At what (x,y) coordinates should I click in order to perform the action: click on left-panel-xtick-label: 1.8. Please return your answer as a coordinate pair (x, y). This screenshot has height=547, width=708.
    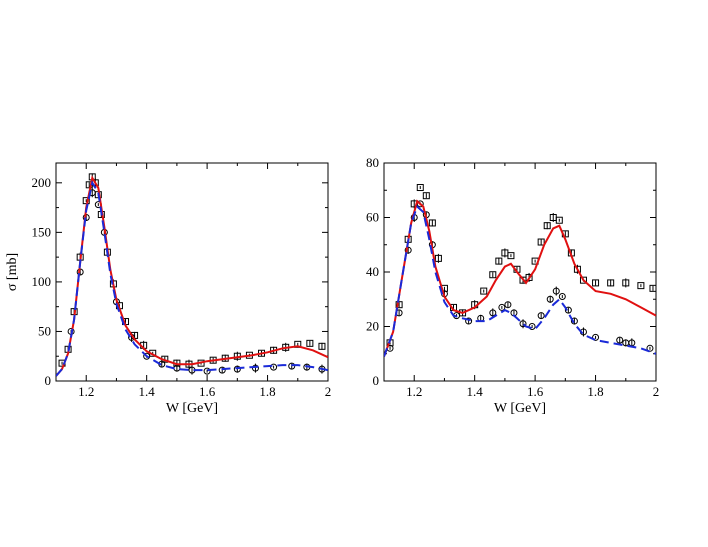
    Looking at the image, I should click on (267, 391).